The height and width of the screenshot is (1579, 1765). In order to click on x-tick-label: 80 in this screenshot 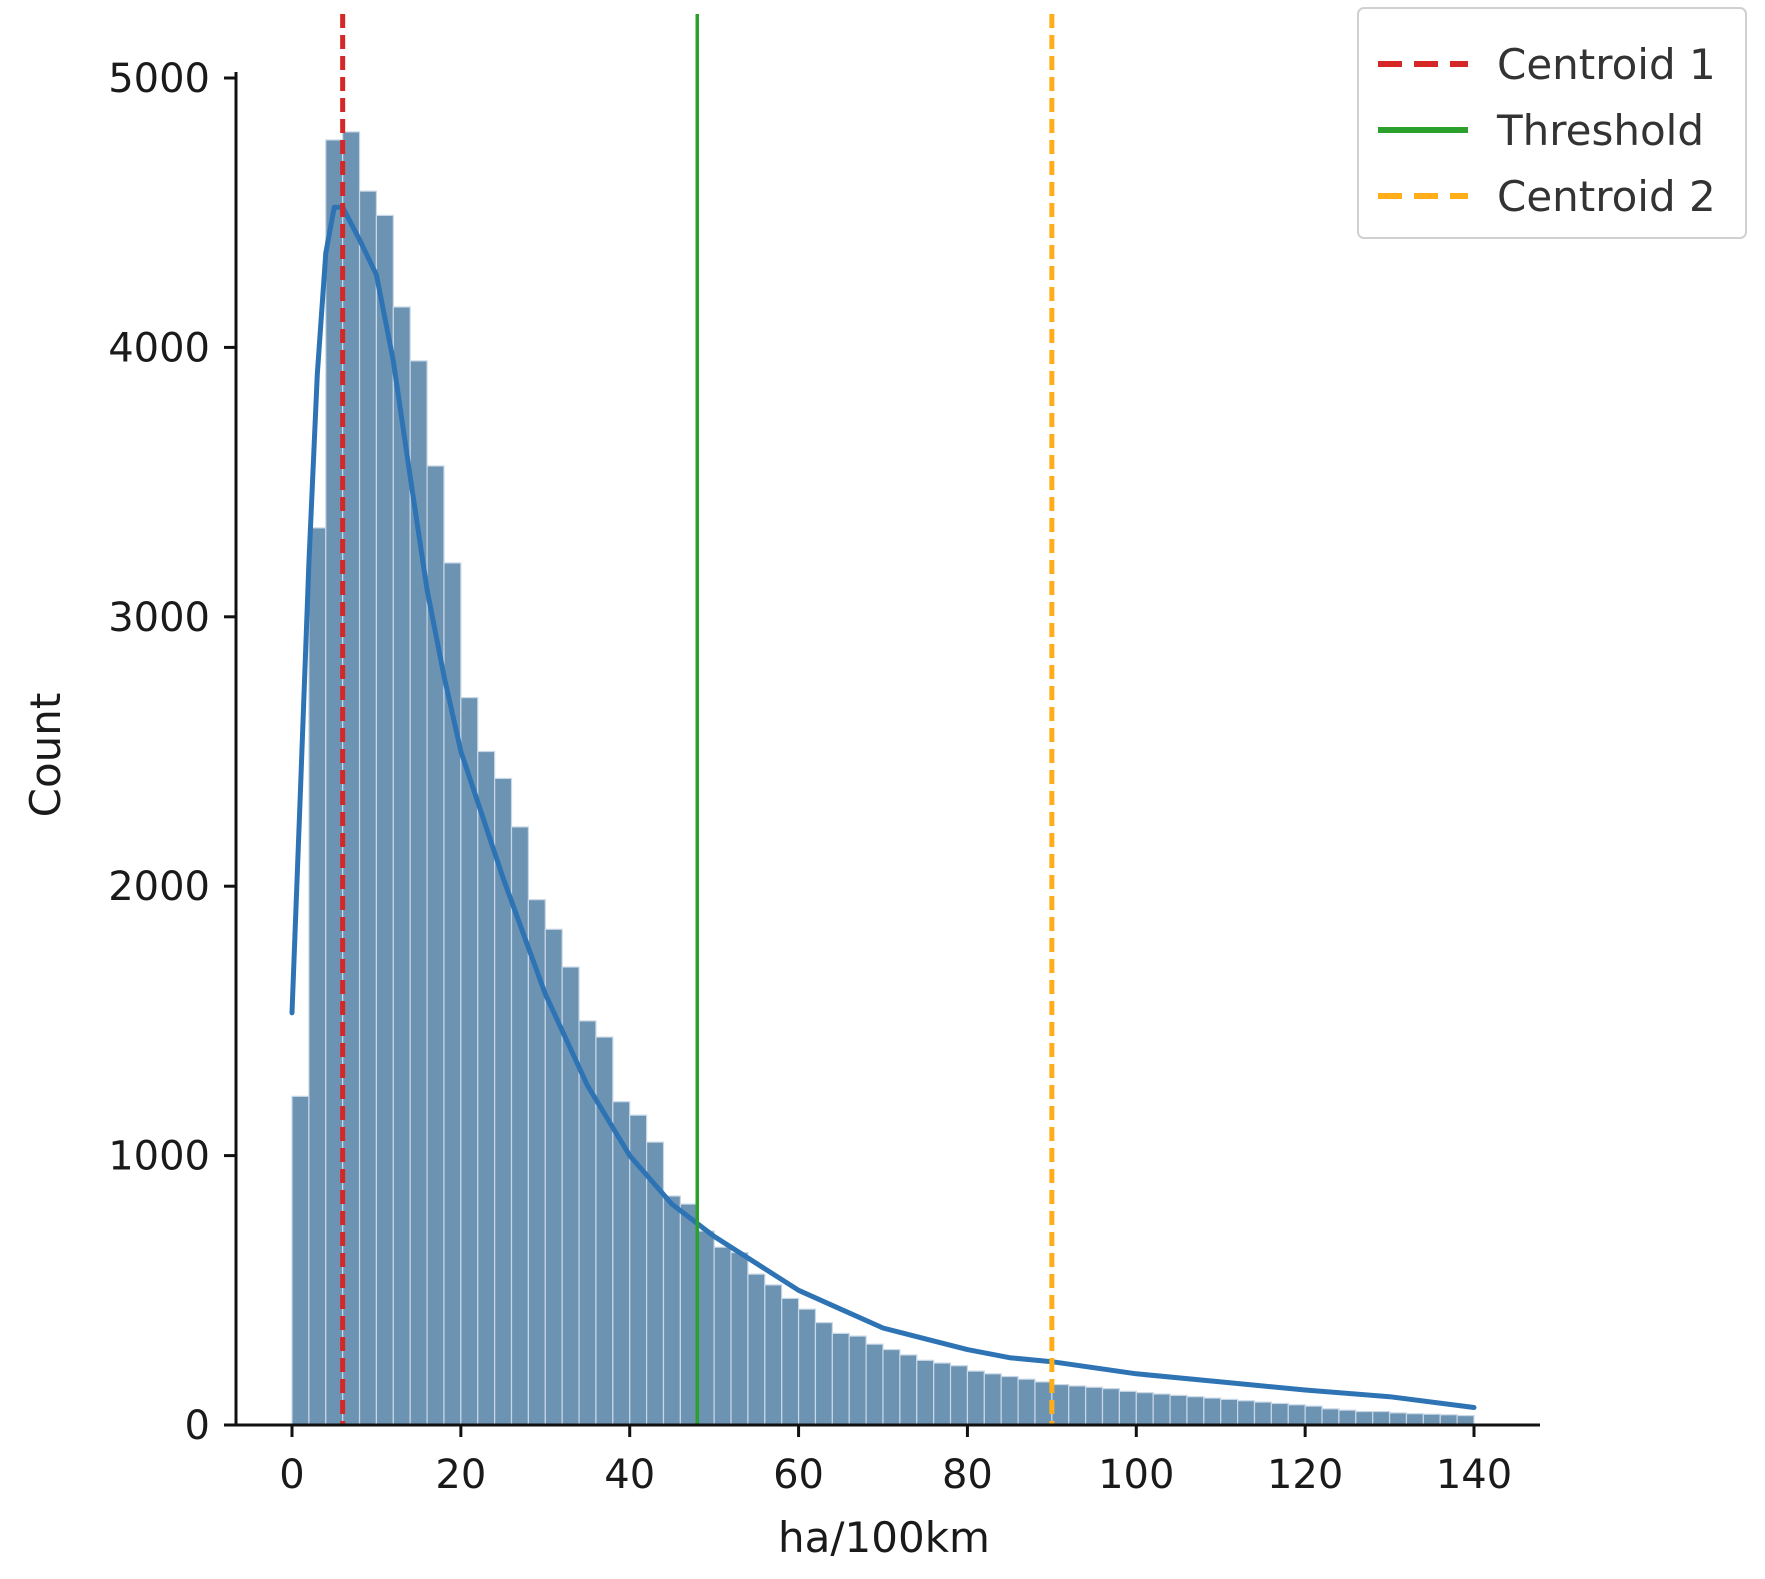, I will do `click(967, 1475)`.